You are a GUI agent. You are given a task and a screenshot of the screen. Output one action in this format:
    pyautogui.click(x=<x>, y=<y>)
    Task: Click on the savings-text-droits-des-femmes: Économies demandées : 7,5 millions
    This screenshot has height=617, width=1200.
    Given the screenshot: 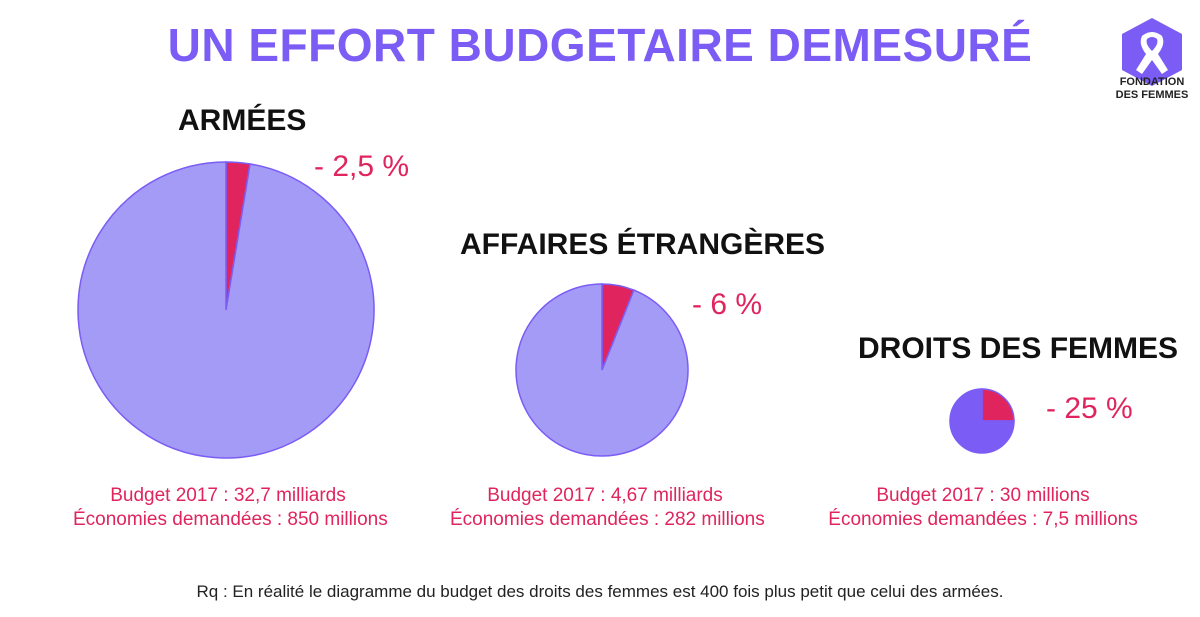 What is the action you would take?
    pyautogui.click(x=983, y=519)
    